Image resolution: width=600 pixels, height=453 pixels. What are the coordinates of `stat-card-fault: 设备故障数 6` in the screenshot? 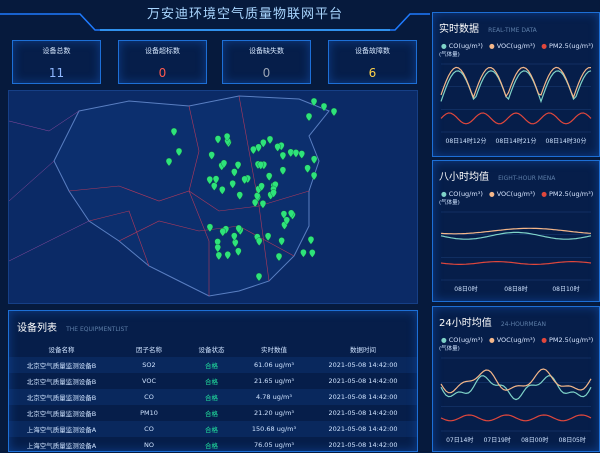 It's located at (372, 62).